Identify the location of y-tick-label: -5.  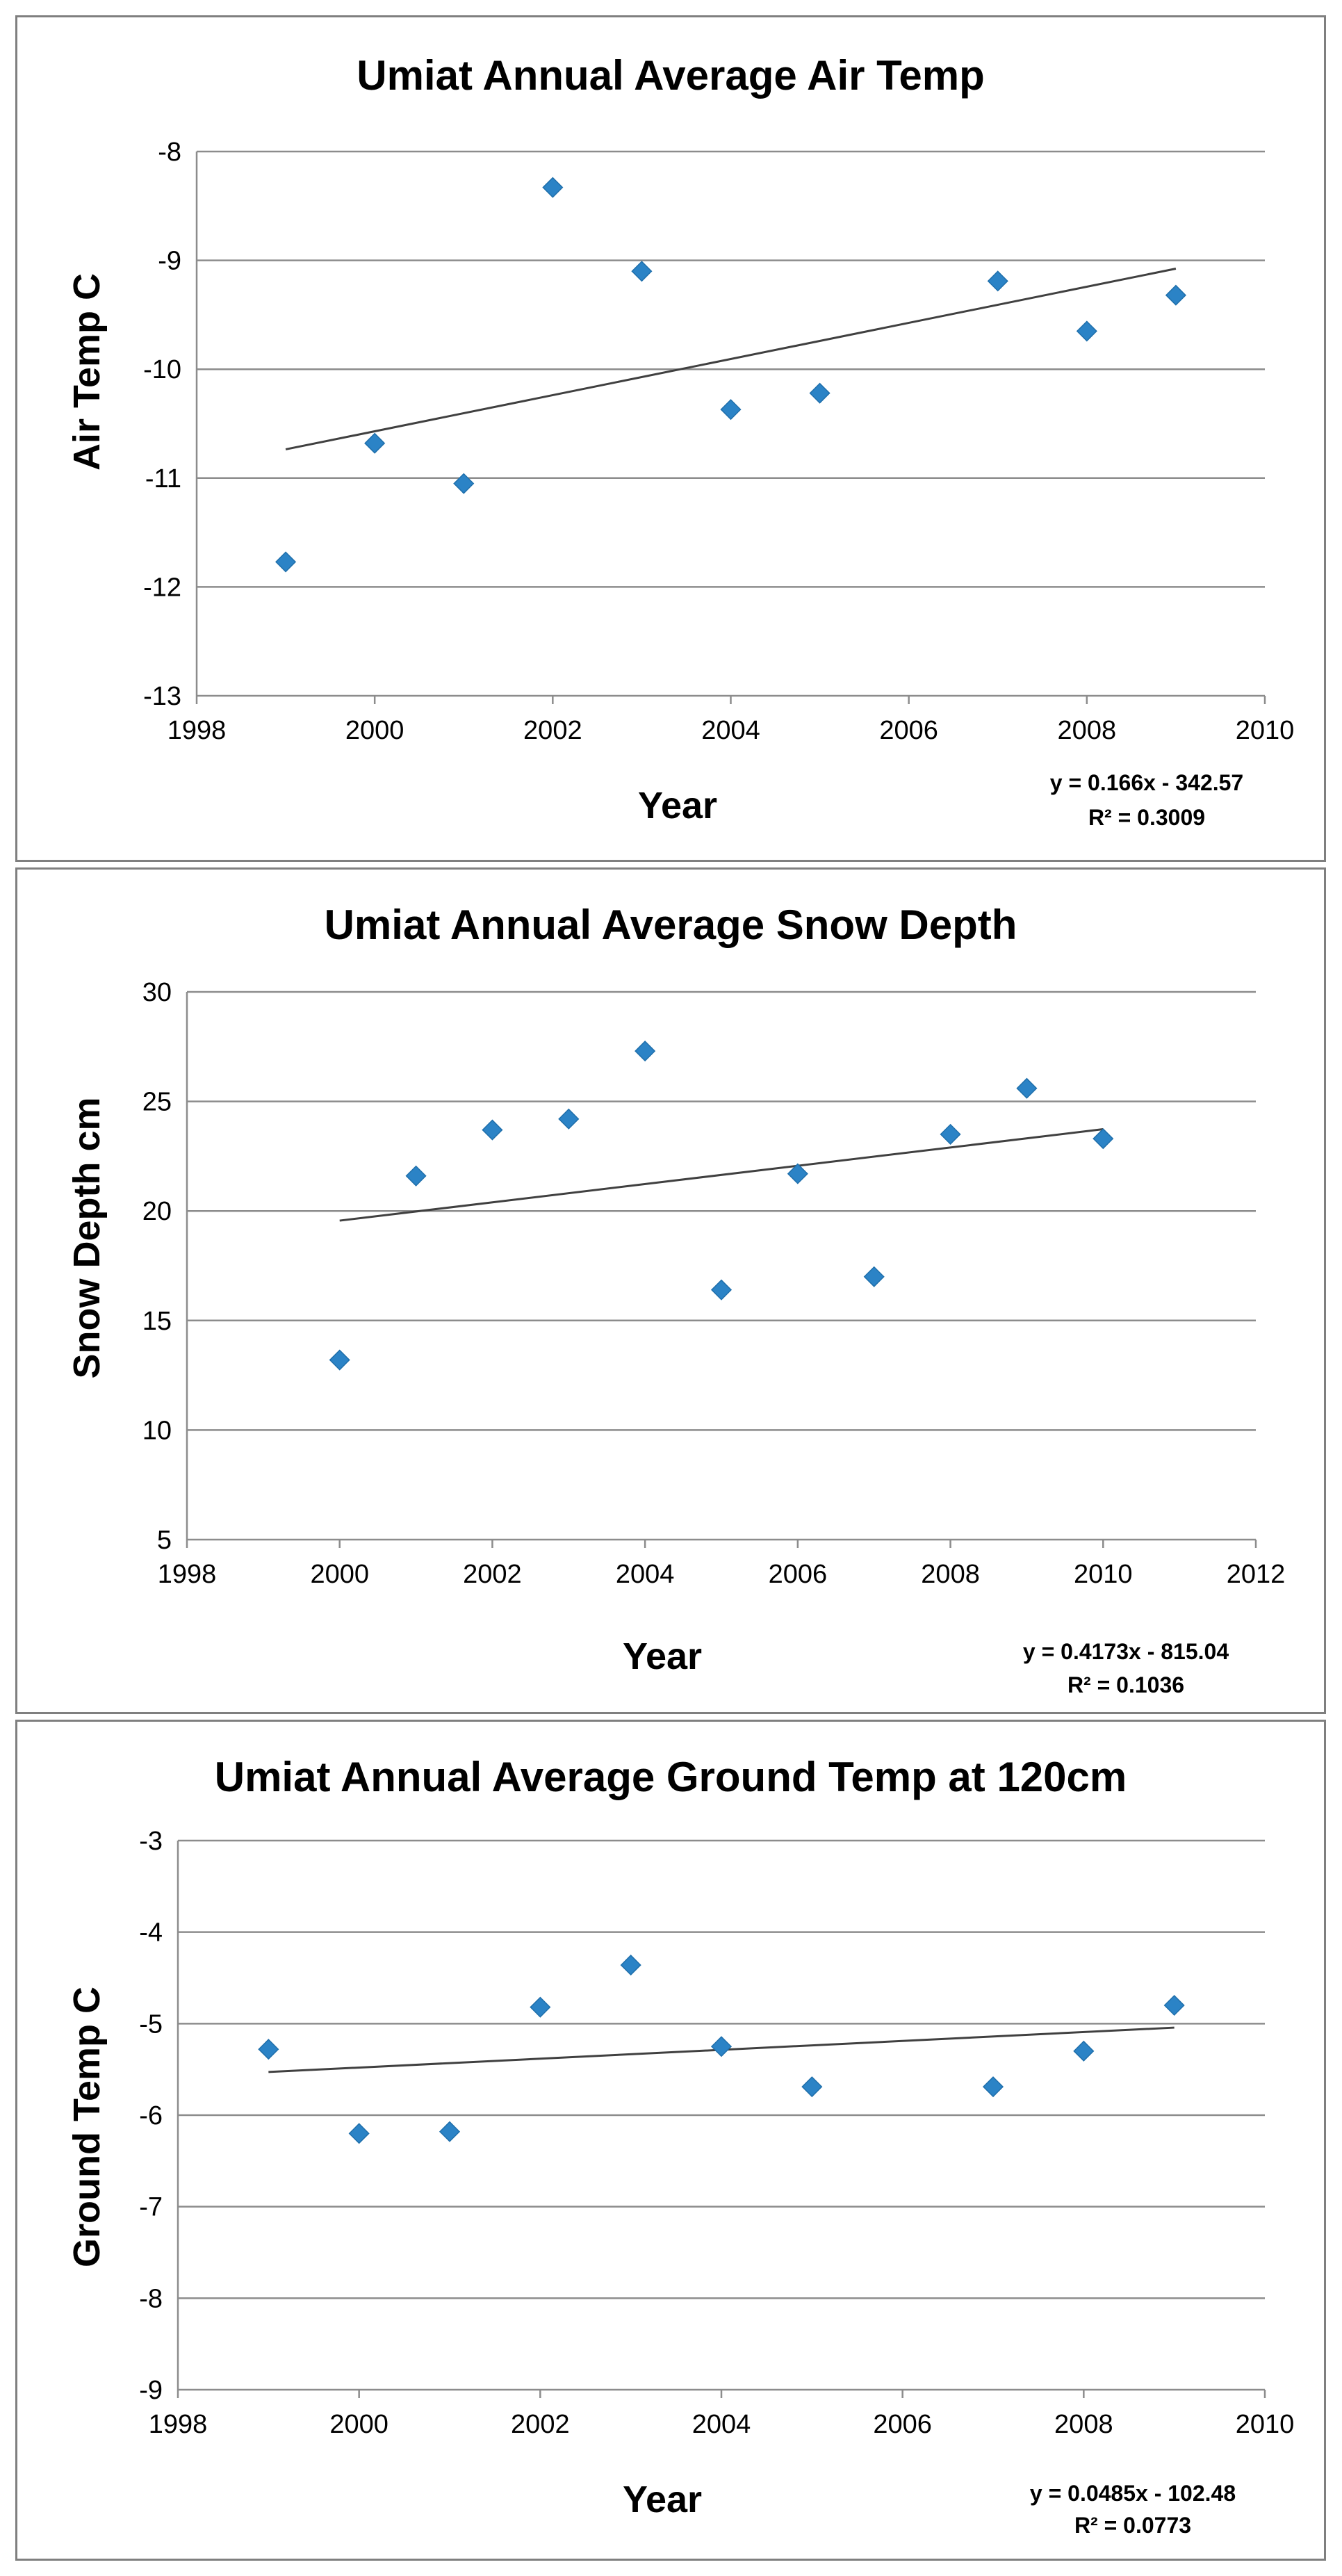
(151, 2024).